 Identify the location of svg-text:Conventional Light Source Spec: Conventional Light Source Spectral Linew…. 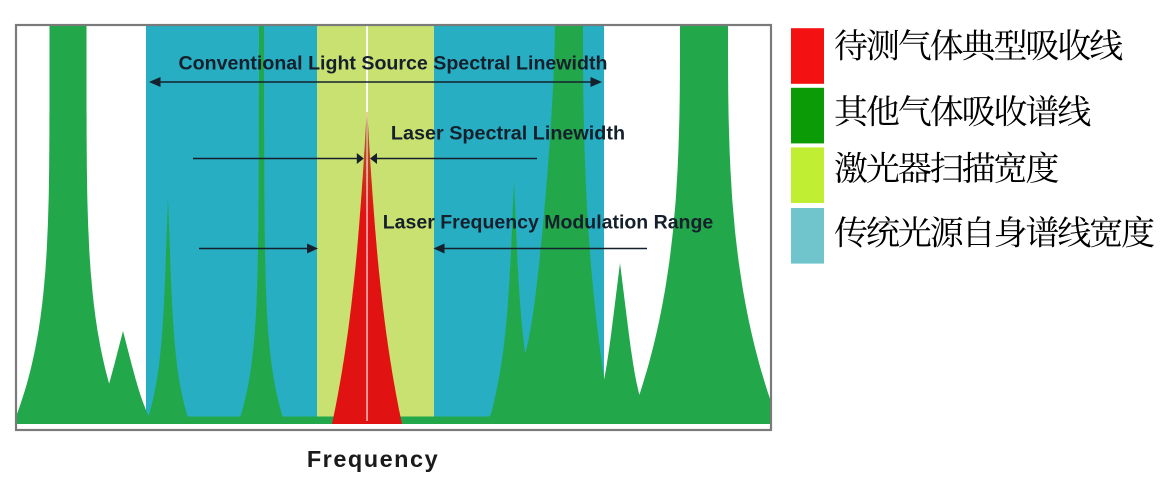
(393, 64).